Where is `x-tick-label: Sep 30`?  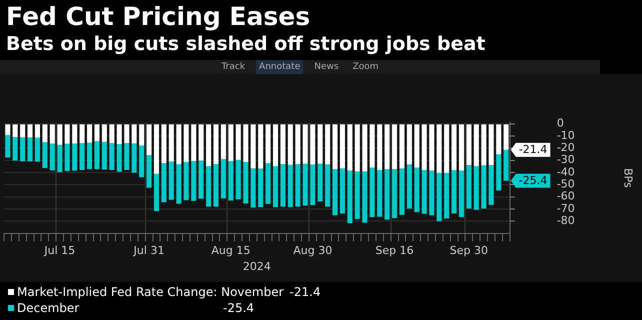 x-tick-label: Sep 30 is located at coordinates (469, 250).